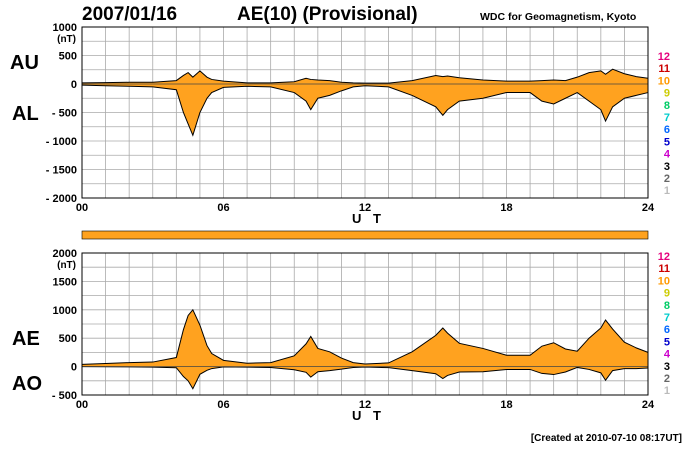  Describe the element at coordinates (24, 63) in the screenshot. I see `au-label: AU` at that location.